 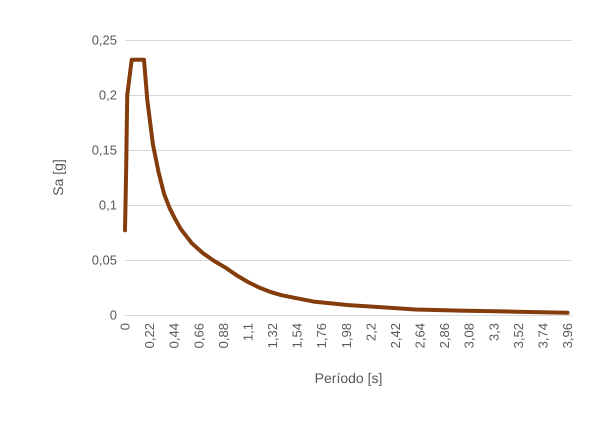 I want to click on x-tick-label: 1,76, so click(x=322, y=335).